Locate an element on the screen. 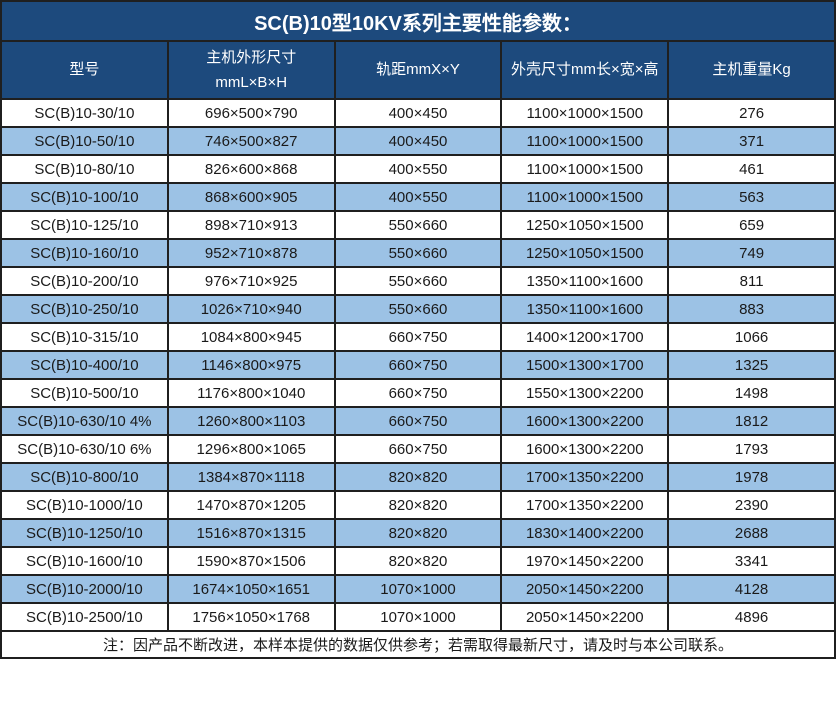  cell: 1590×870×1506 is located at coordinates (251, 561).